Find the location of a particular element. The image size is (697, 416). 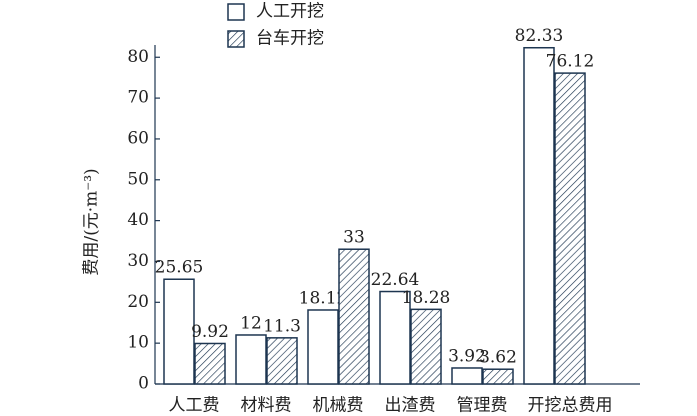

y-tick-label: 60 is located at coordinates (138, 138).